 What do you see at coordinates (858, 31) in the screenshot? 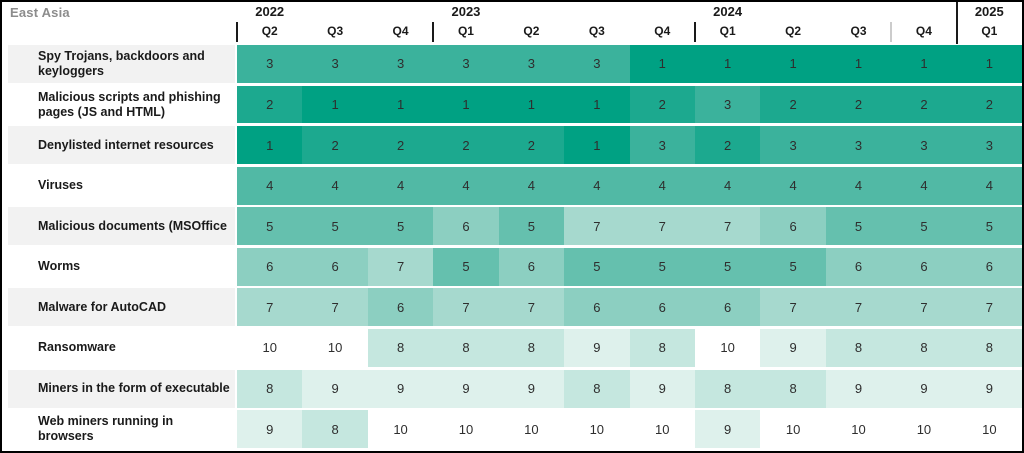
I see `quarter-label: Q3` at bounding box center [858, 31].